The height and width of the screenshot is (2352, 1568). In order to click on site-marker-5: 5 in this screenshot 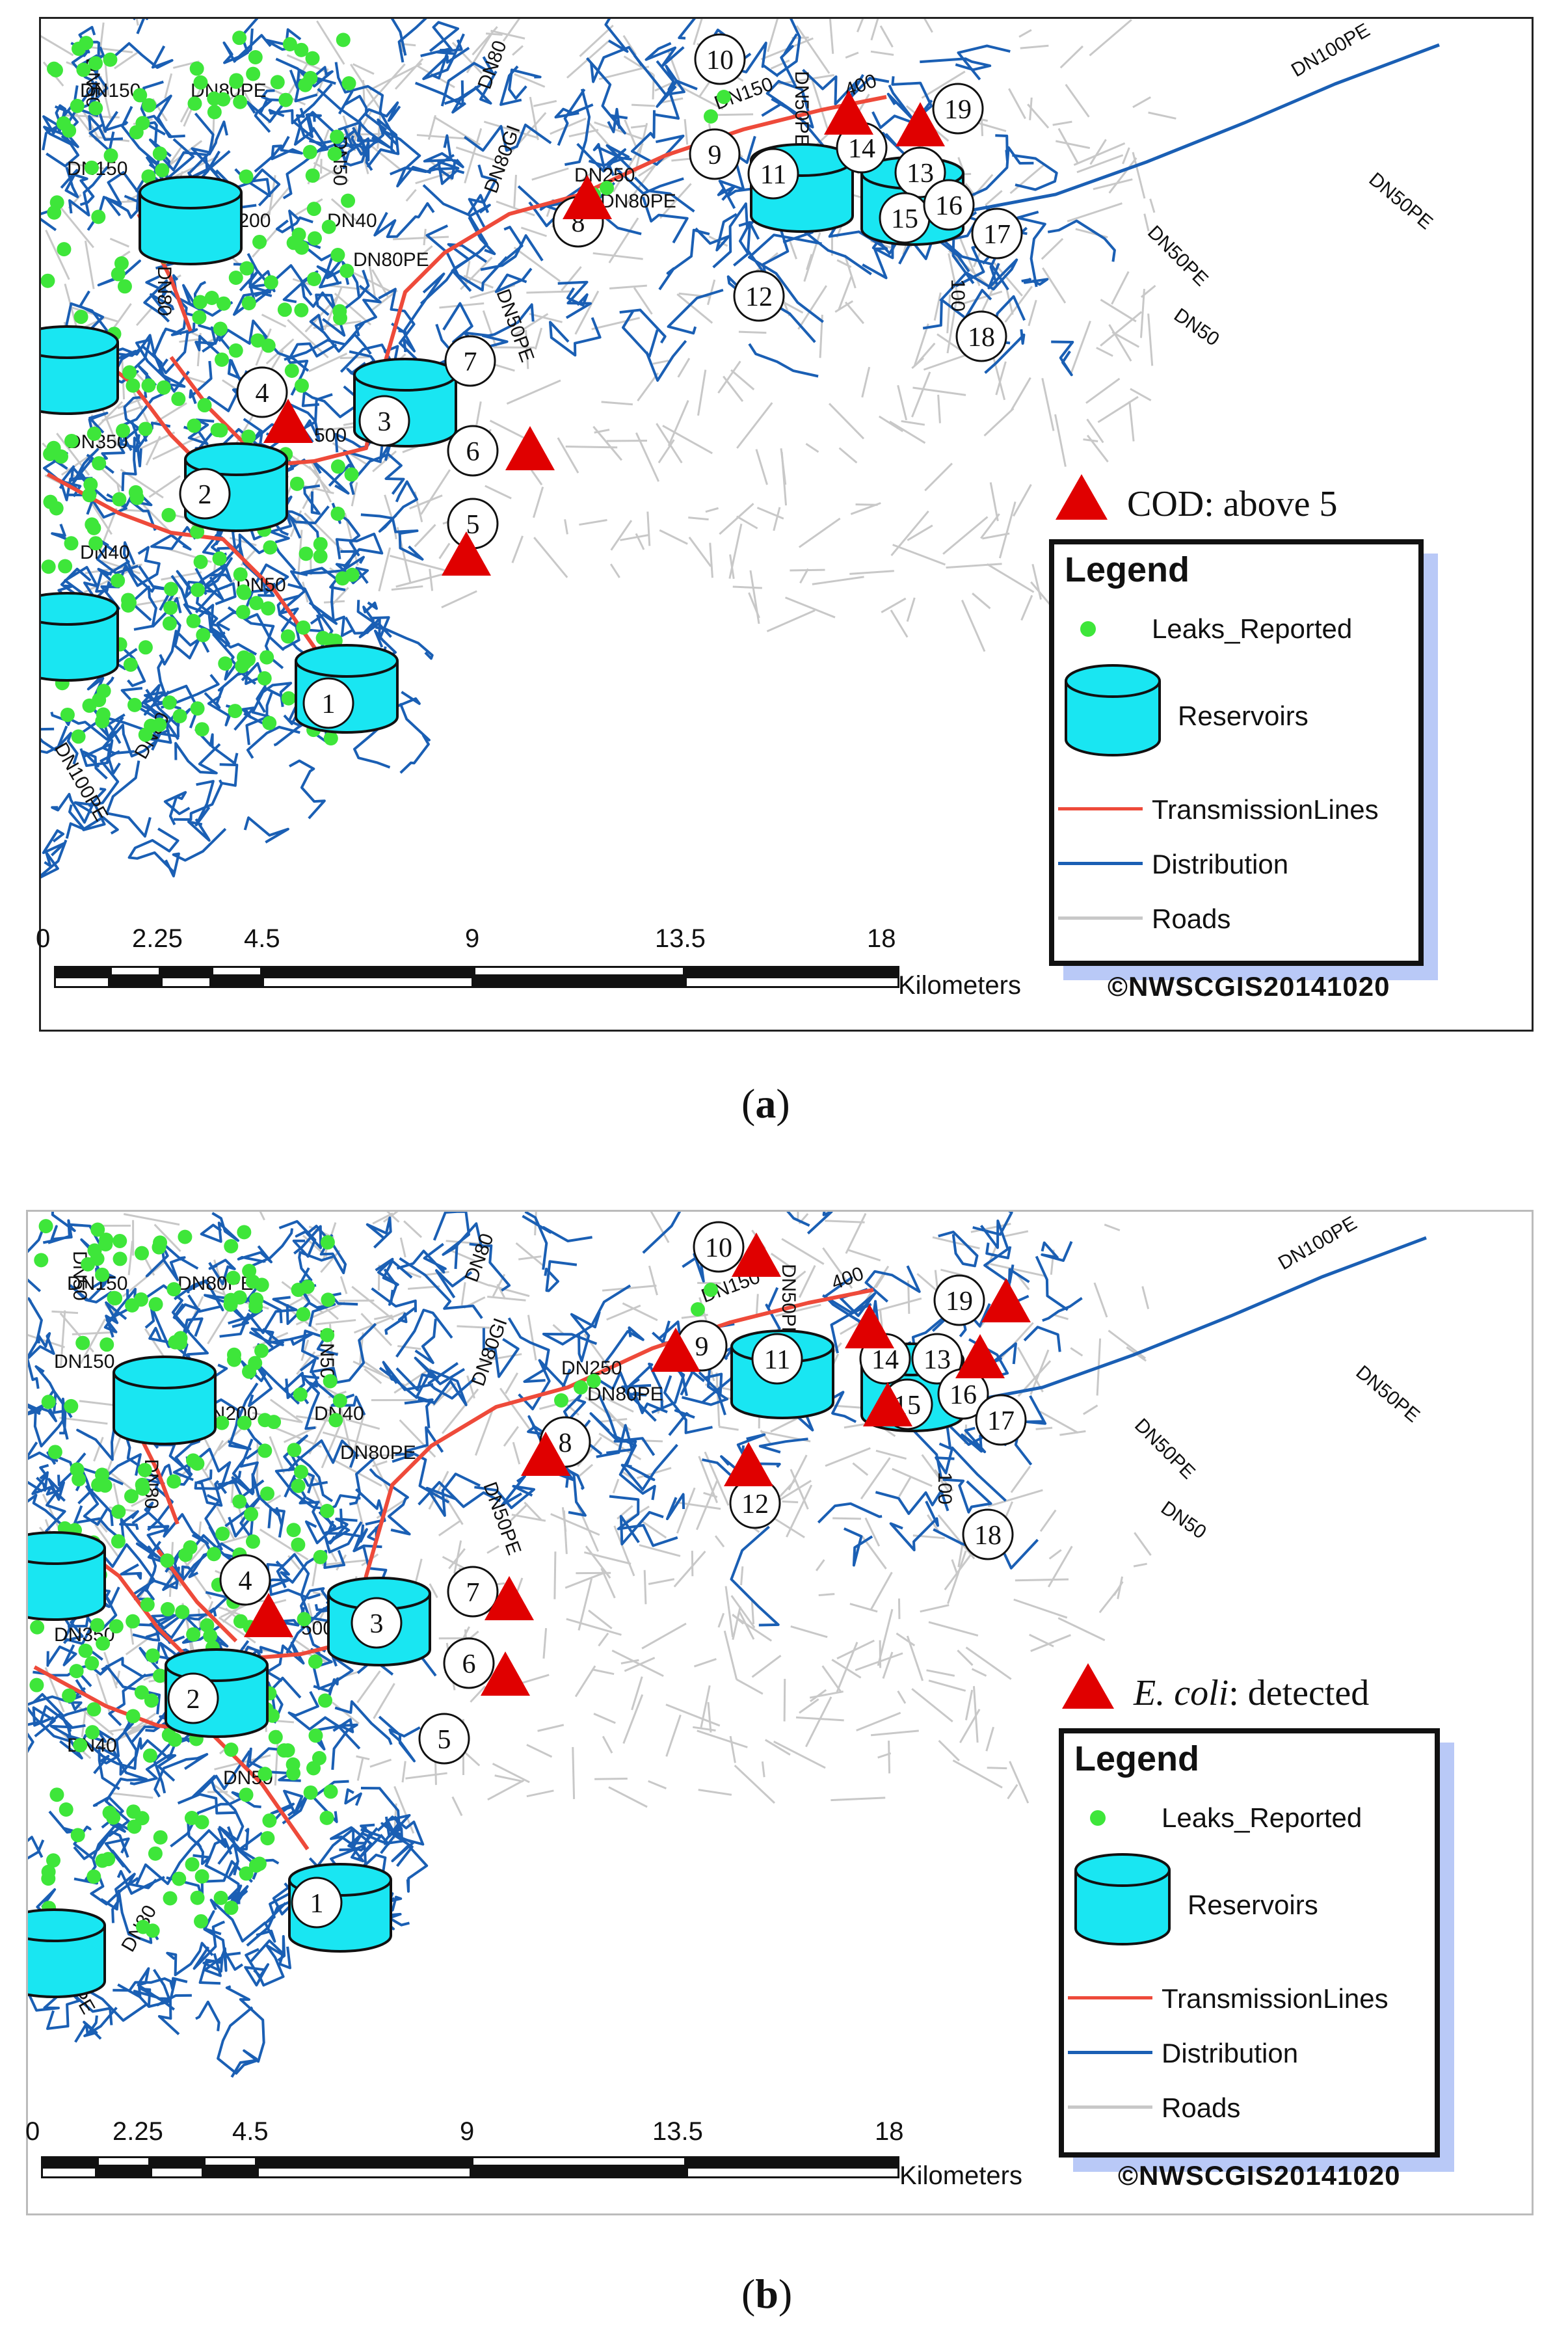, I will do `click(473, 524)`.